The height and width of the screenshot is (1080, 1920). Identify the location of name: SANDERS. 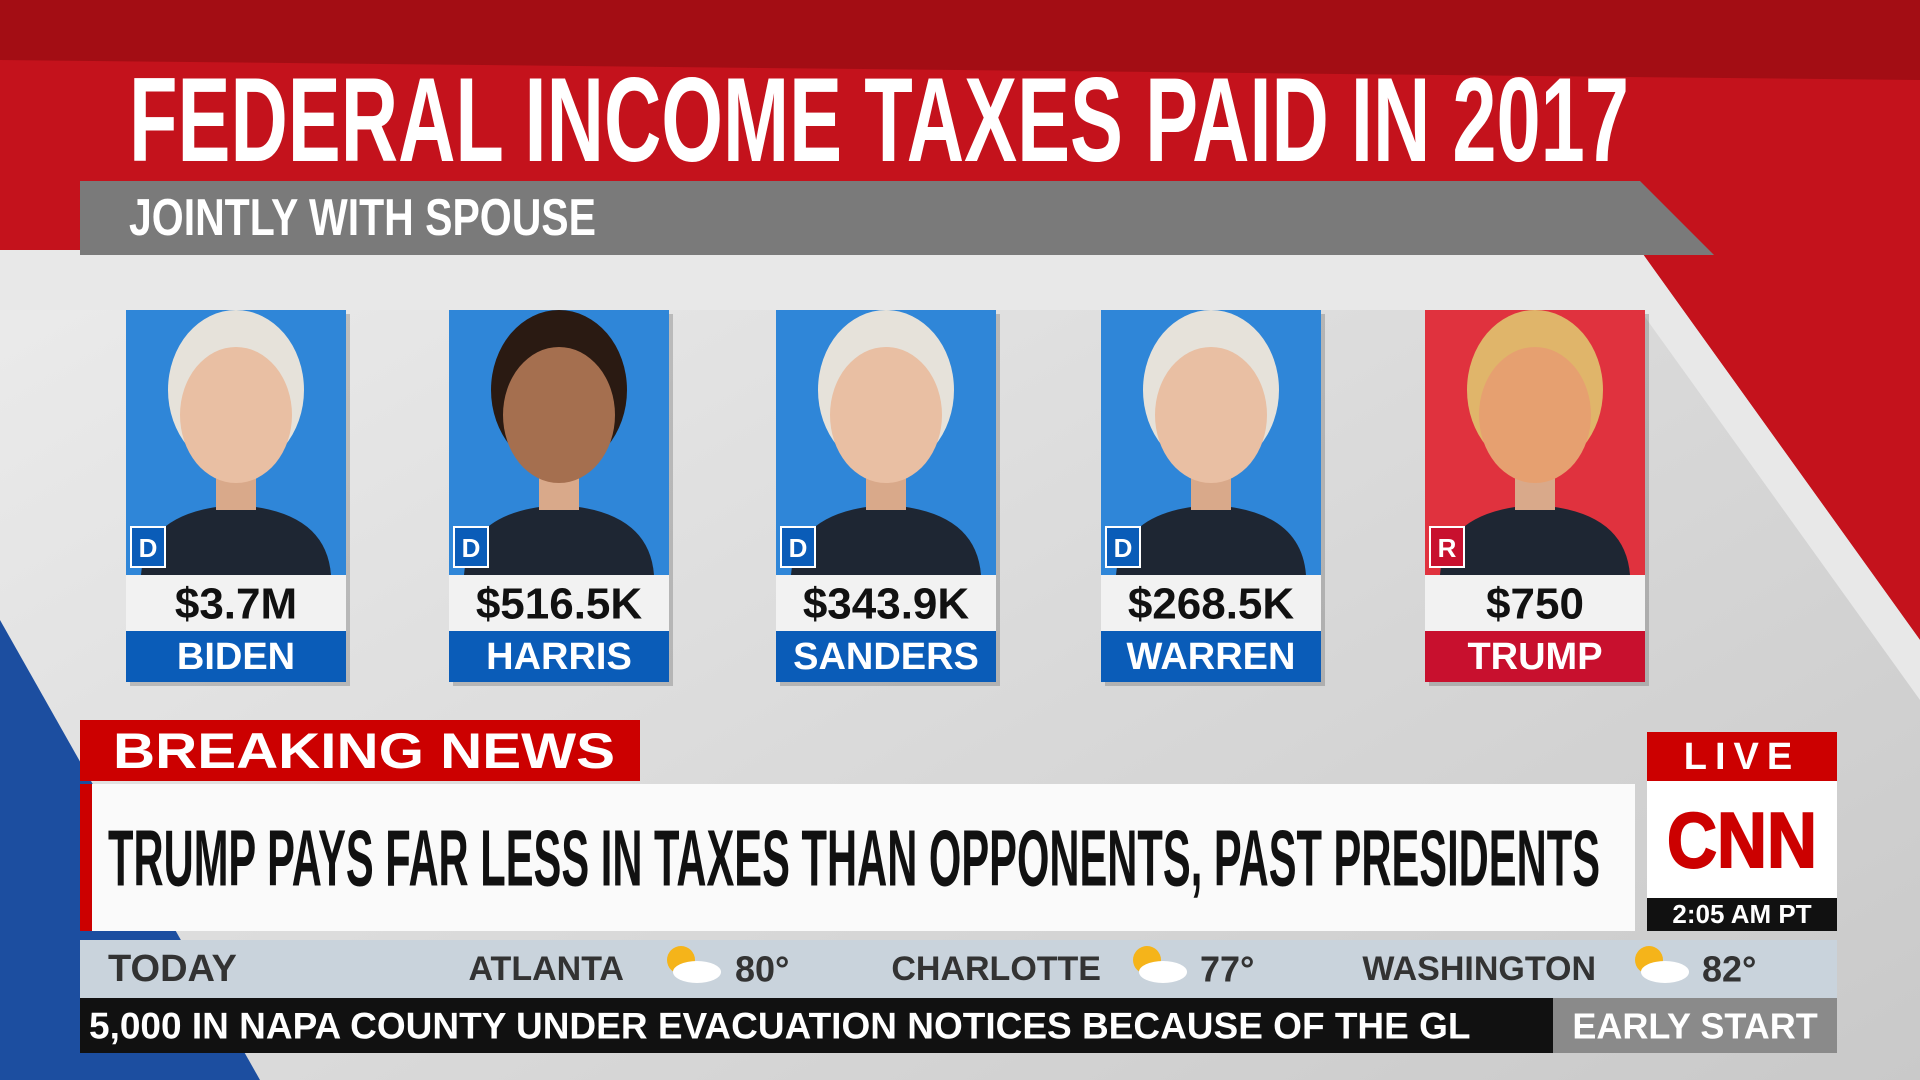
(886, 657).